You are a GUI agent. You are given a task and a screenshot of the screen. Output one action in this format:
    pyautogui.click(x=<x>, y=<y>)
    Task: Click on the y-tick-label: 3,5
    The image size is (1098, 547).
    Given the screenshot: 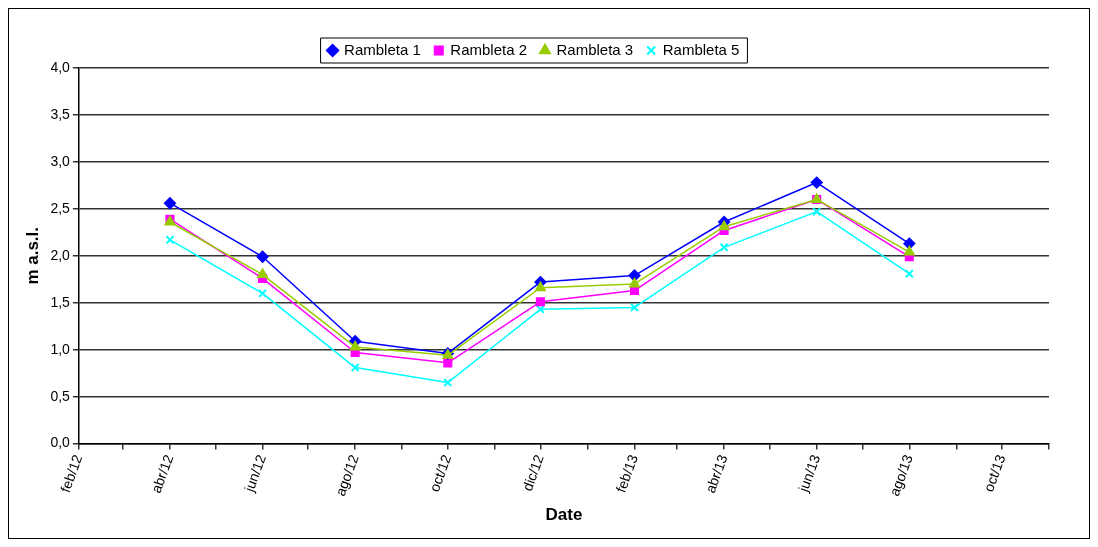 What is the action you would take?
    pyautogui.click(x=60, y=113)
    